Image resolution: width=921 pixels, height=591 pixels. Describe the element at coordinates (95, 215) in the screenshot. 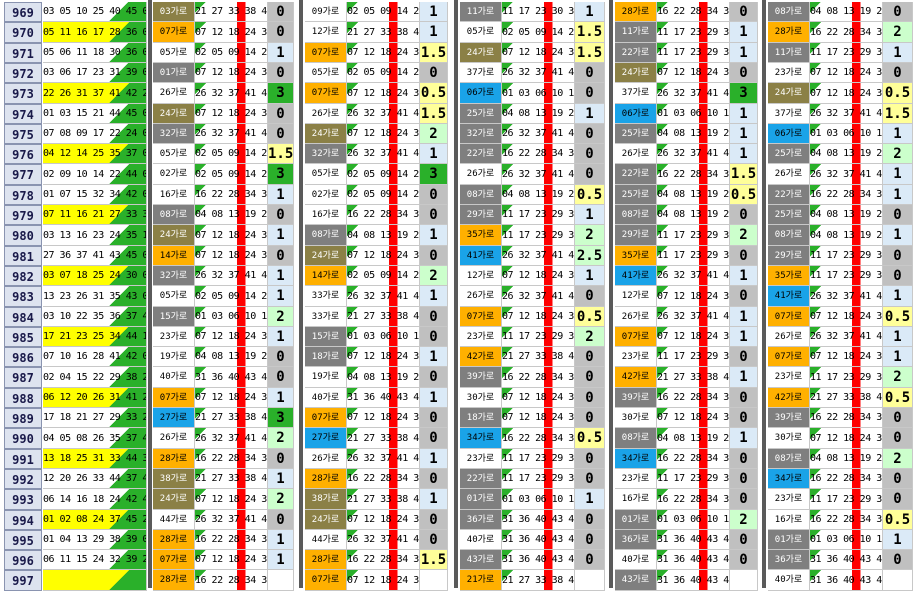

I see `drawn-numbers-cell: 07 11 16 21 27 33 38` at that location.